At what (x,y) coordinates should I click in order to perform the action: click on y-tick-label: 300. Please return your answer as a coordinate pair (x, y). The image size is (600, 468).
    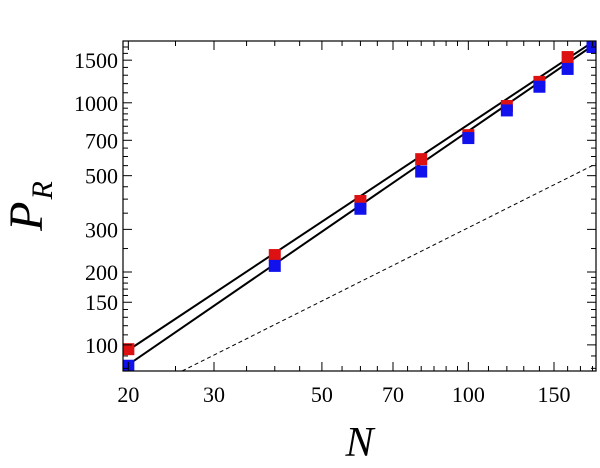
    Looking at the image, I should click on (101, 229).